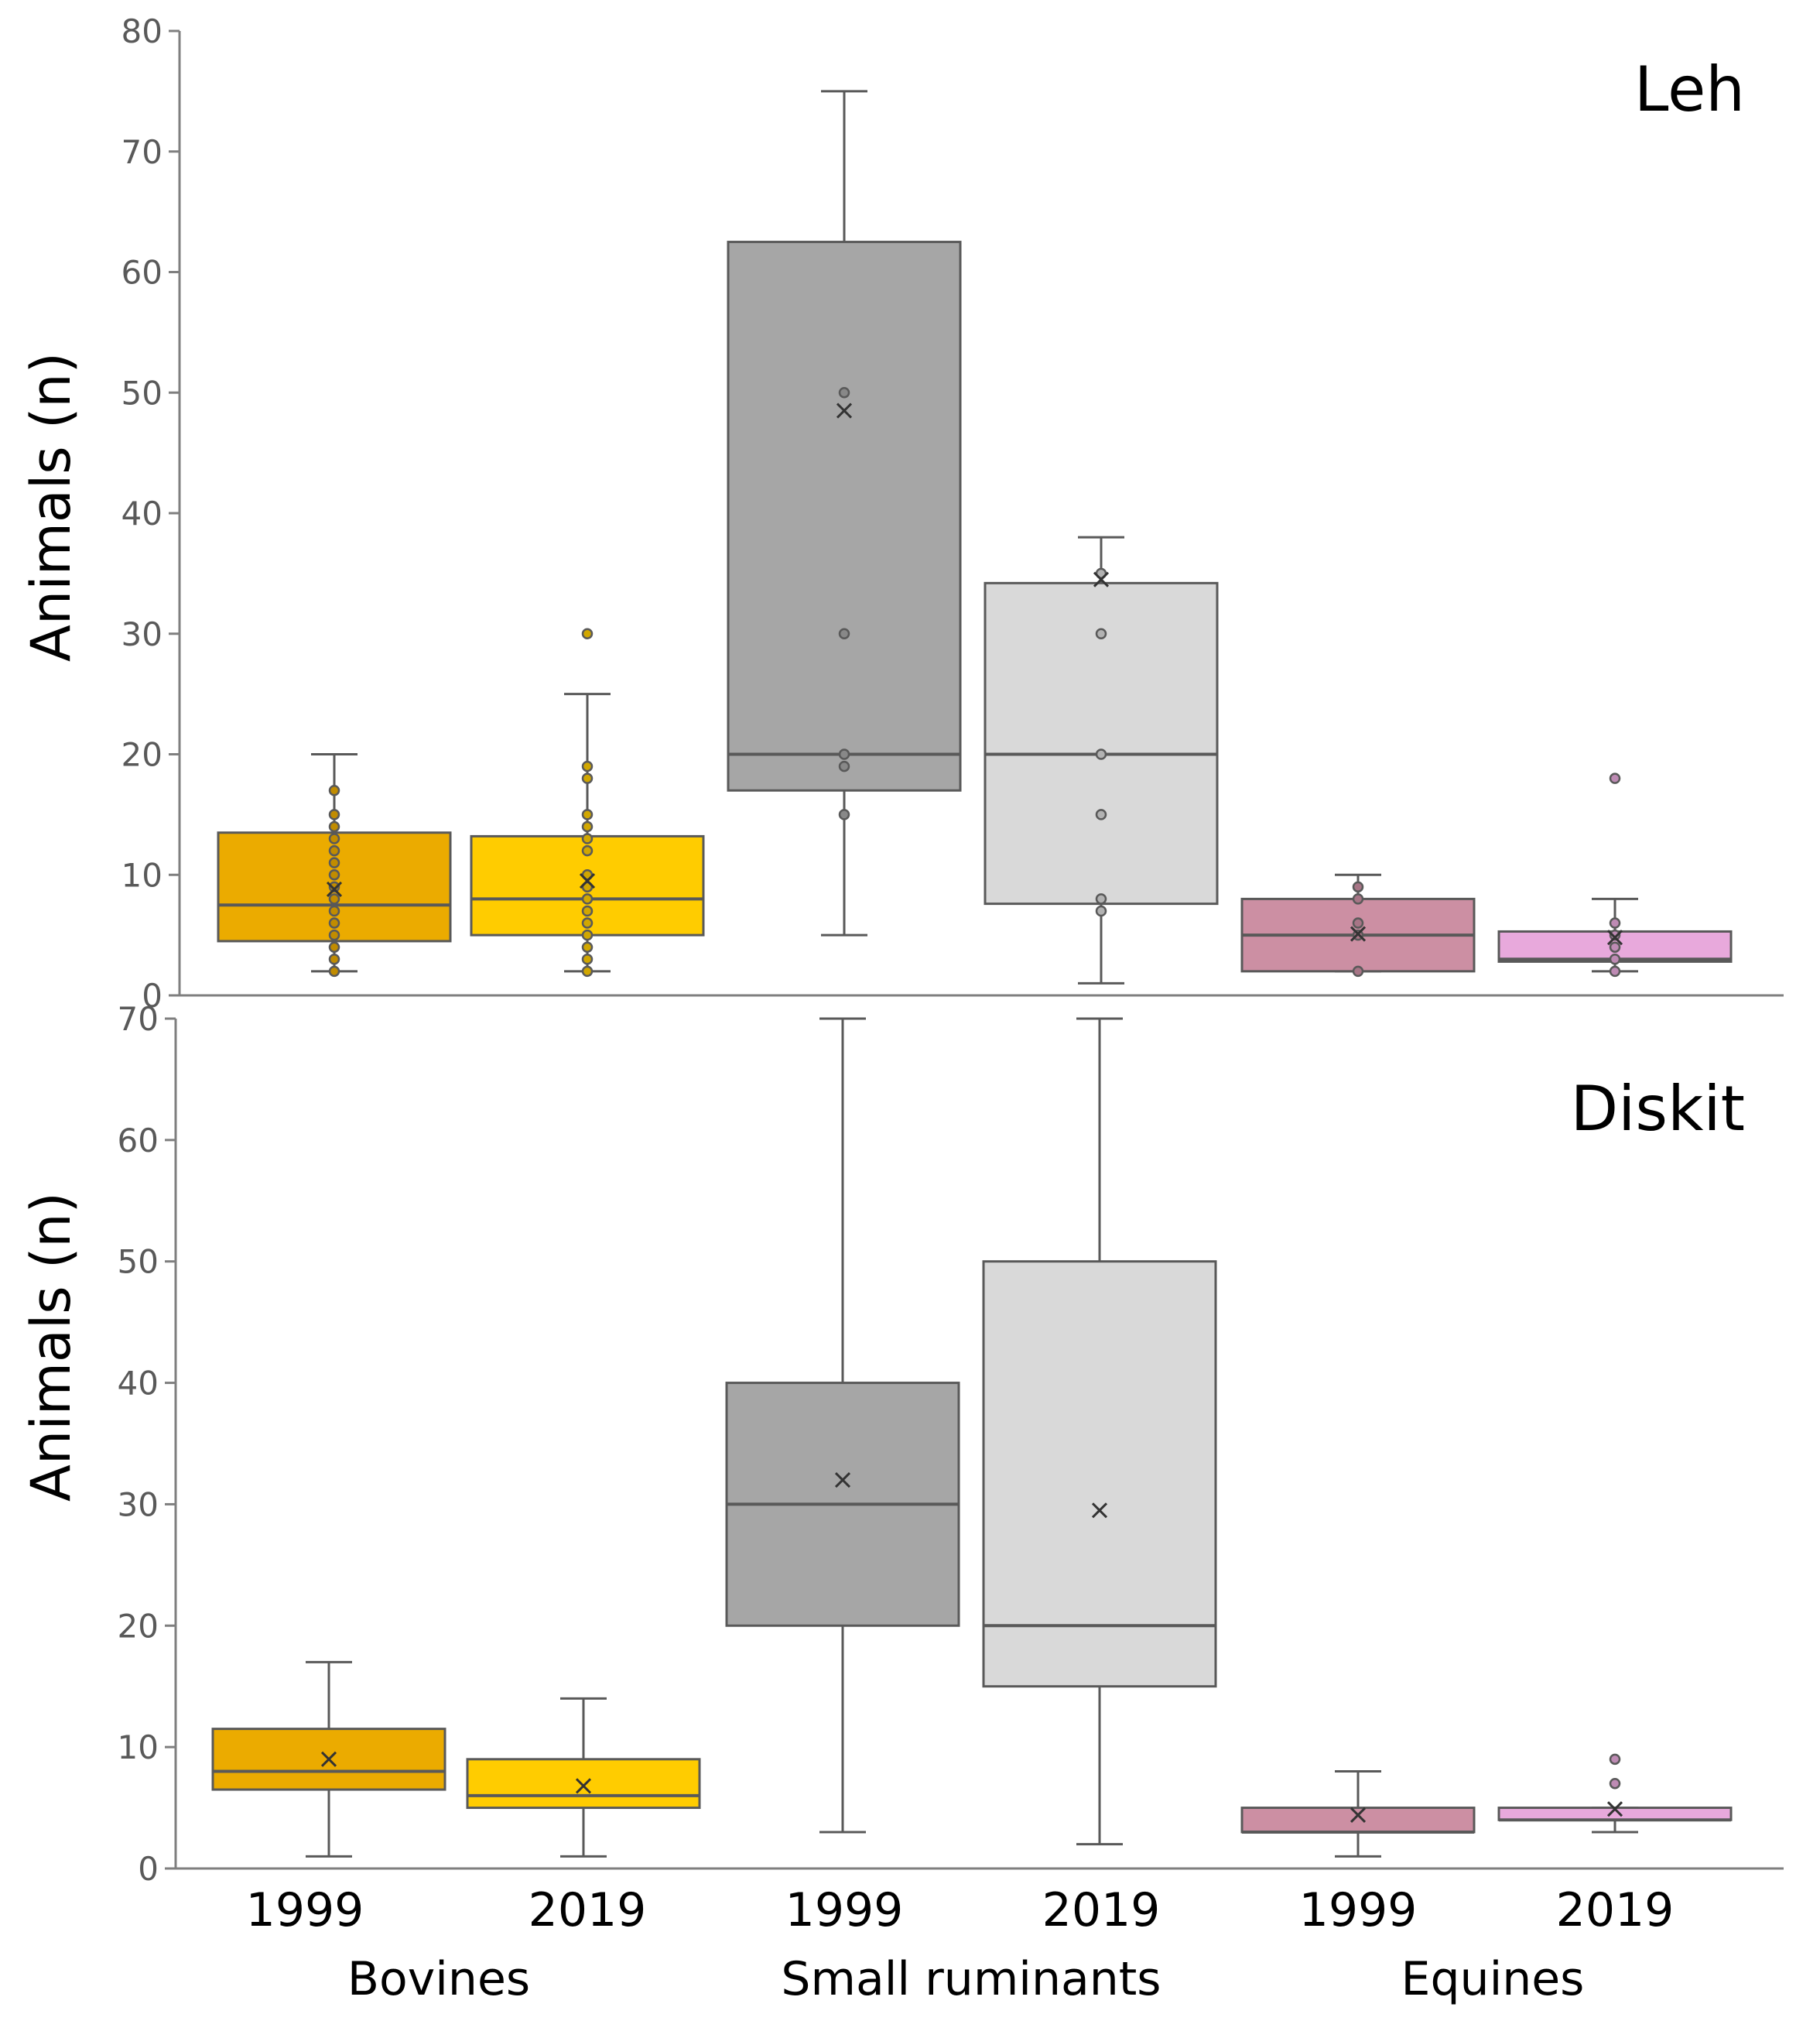  Describe the element at coordinates (1615, 875) in the screenshot. I see `leh-equines-2019-boxplot` at that location.